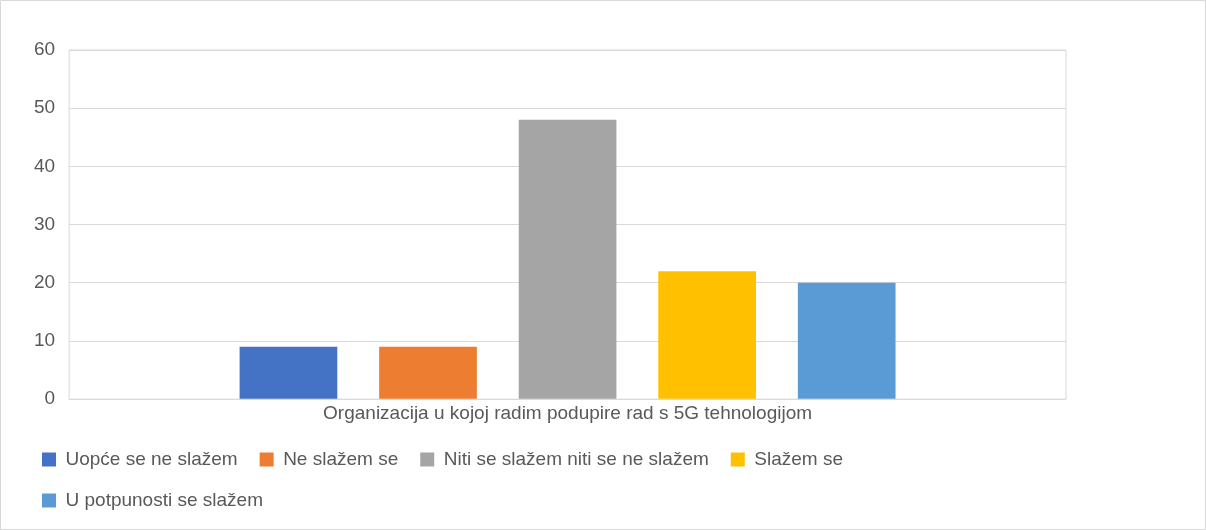 This screenshot has width=1206, height=530. I want to click on legend-label: Slažem se, so click(798, 458).